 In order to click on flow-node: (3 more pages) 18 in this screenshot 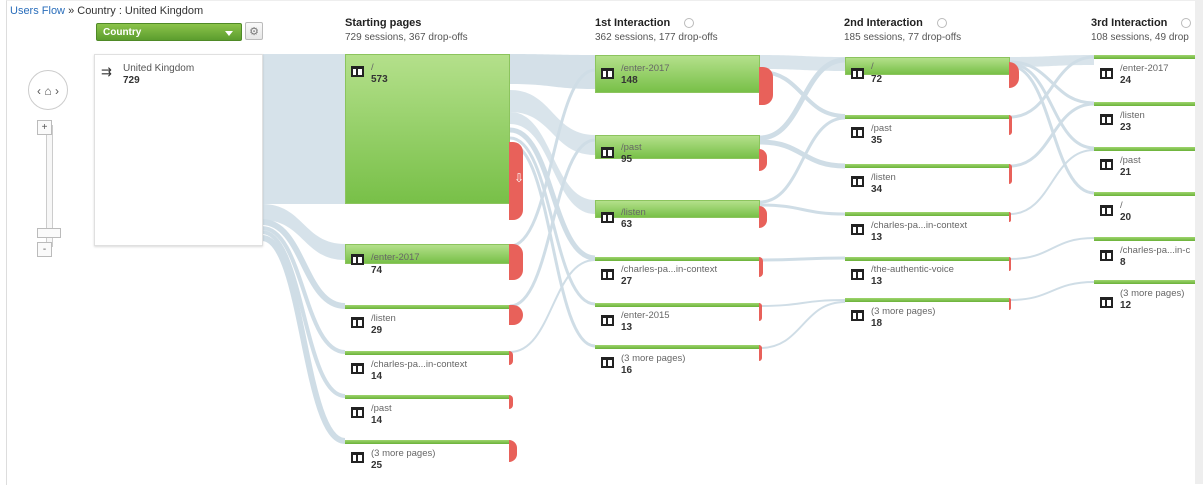, I will do `click(928, 316)`.